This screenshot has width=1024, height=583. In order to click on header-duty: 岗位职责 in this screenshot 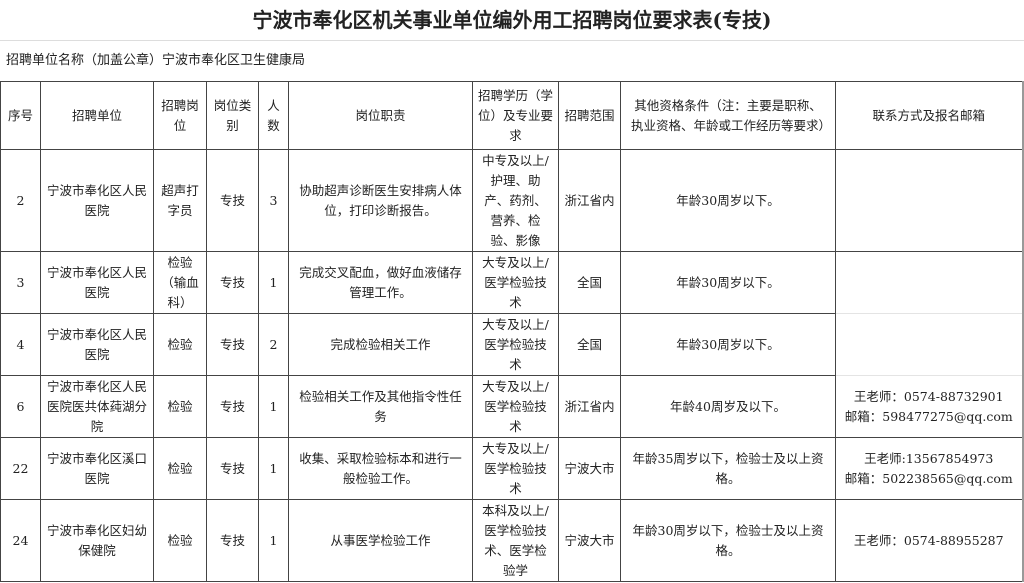, I will do `click(380, 115)`.